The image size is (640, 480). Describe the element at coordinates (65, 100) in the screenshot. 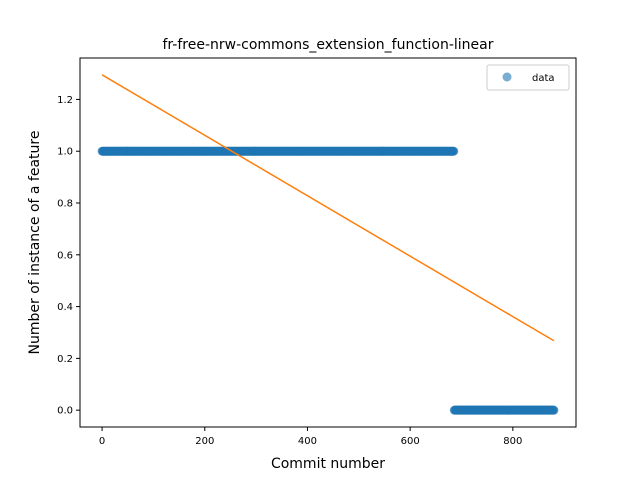

I see `y-tick-label-1.2: 1.2` at that location.